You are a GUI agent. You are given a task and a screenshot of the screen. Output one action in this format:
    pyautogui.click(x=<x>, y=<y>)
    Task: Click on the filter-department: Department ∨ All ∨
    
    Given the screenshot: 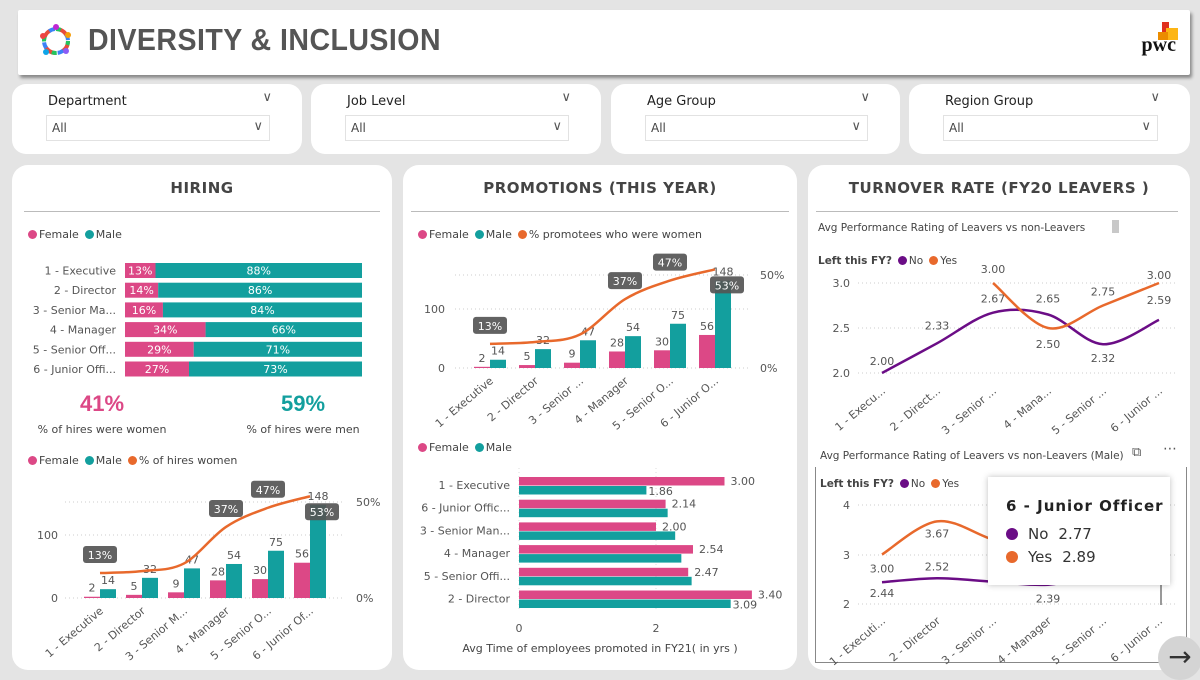 What is the action you would take?
    pyautogui.click(x=157, y=119)
    